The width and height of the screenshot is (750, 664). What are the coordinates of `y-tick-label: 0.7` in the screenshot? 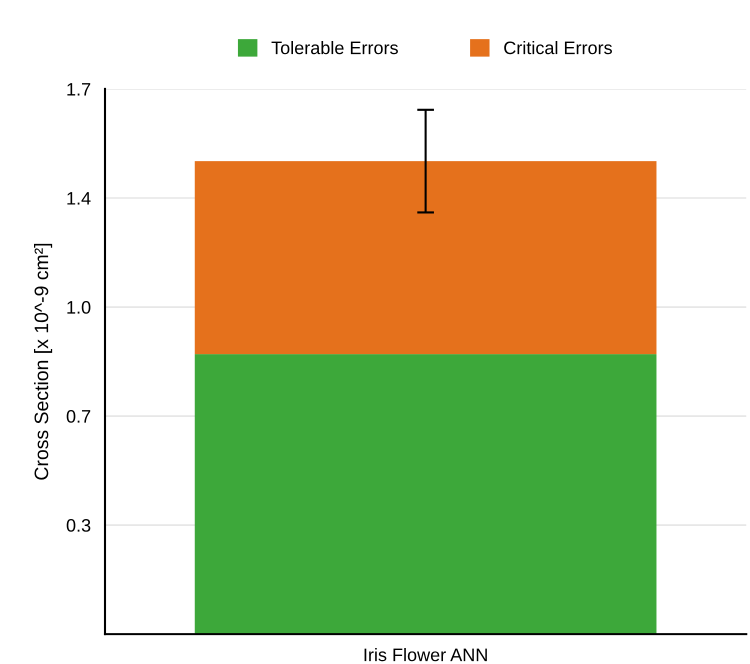 It's located at (78, 416).